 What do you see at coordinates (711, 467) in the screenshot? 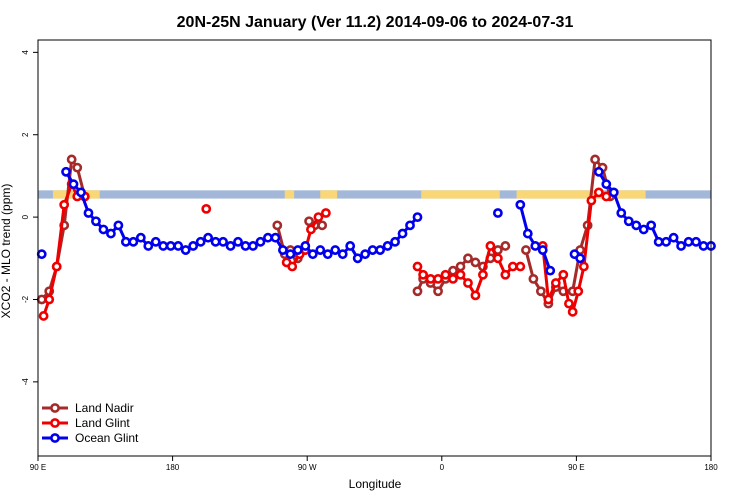
I see `x-tick-label: 180` at bounding box center [711, 467].